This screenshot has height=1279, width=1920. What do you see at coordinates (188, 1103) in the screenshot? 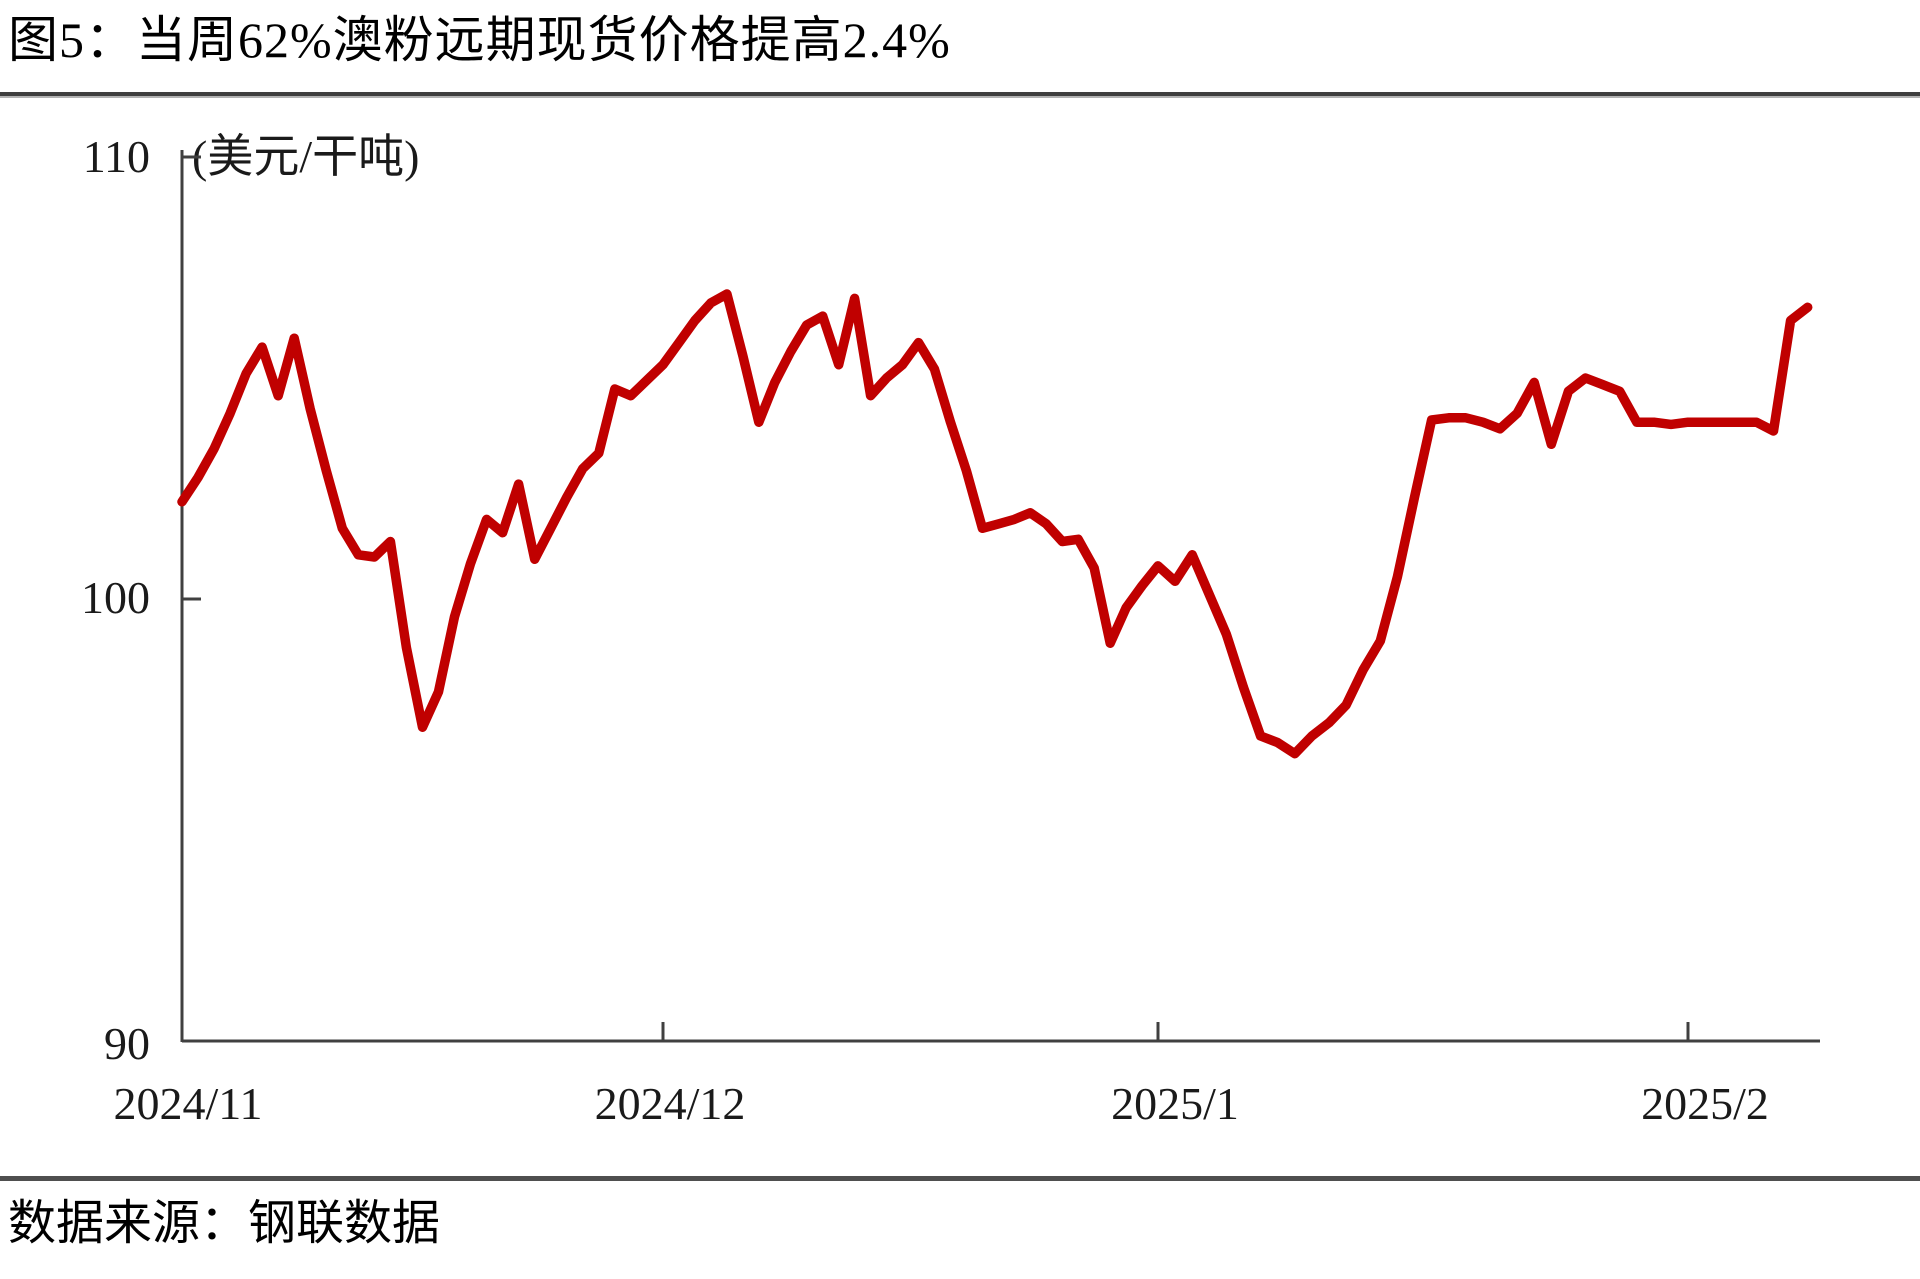
I see `x-tick-label-2024-11: 2024/11` at bounding box center [188, 1103].